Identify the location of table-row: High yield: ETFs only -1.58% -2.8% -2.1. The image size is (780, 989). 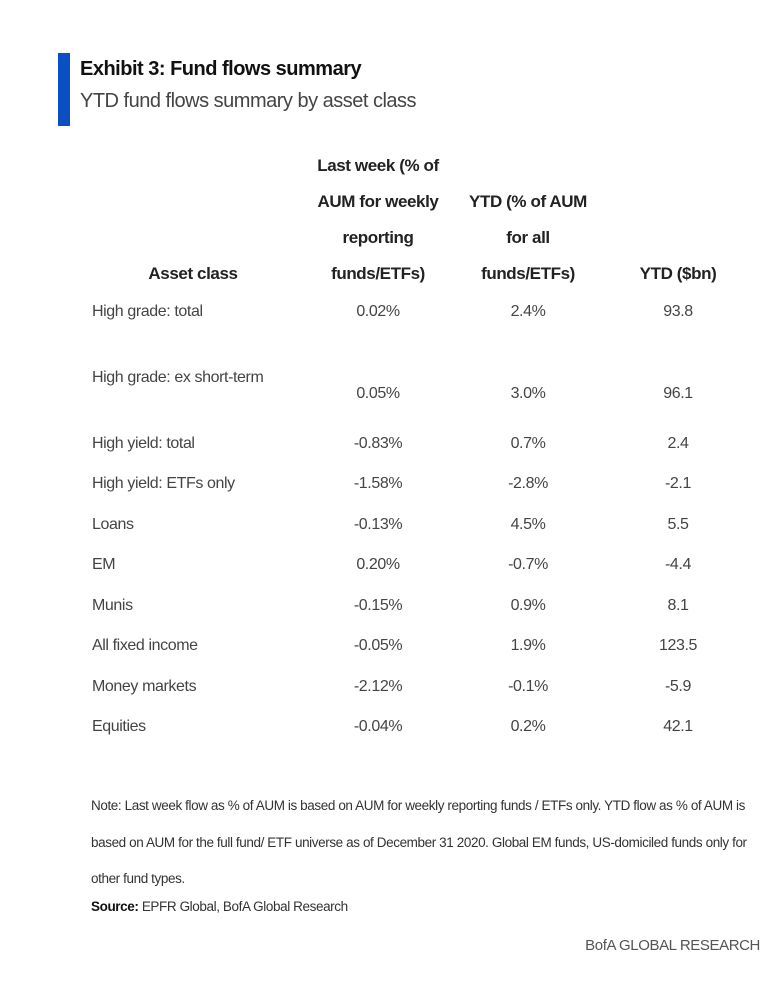
(417, 484).